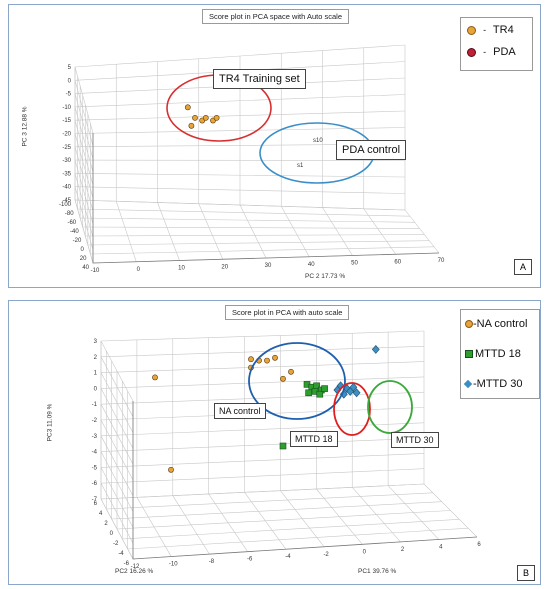 This screenshot has height=589, width=550. I want to click on legend-b-item-na: -NA control, so click(496, 324).